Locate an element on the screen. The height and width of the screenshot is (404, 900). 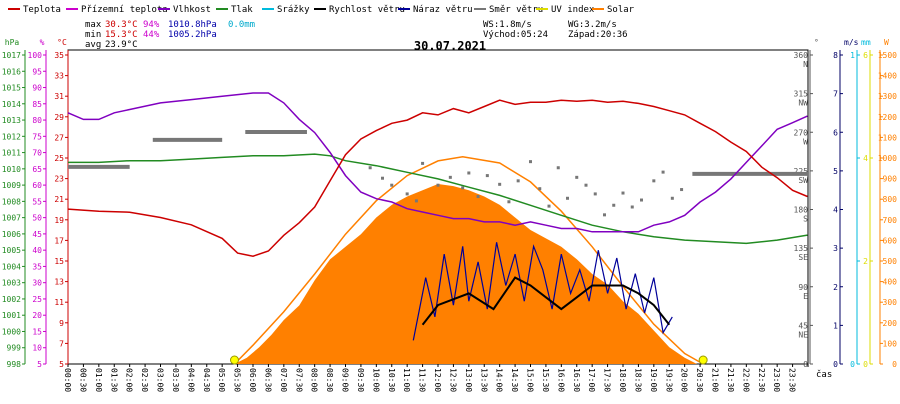
direction-axis-tick-label: 225 is located at coordinates (801, 171).